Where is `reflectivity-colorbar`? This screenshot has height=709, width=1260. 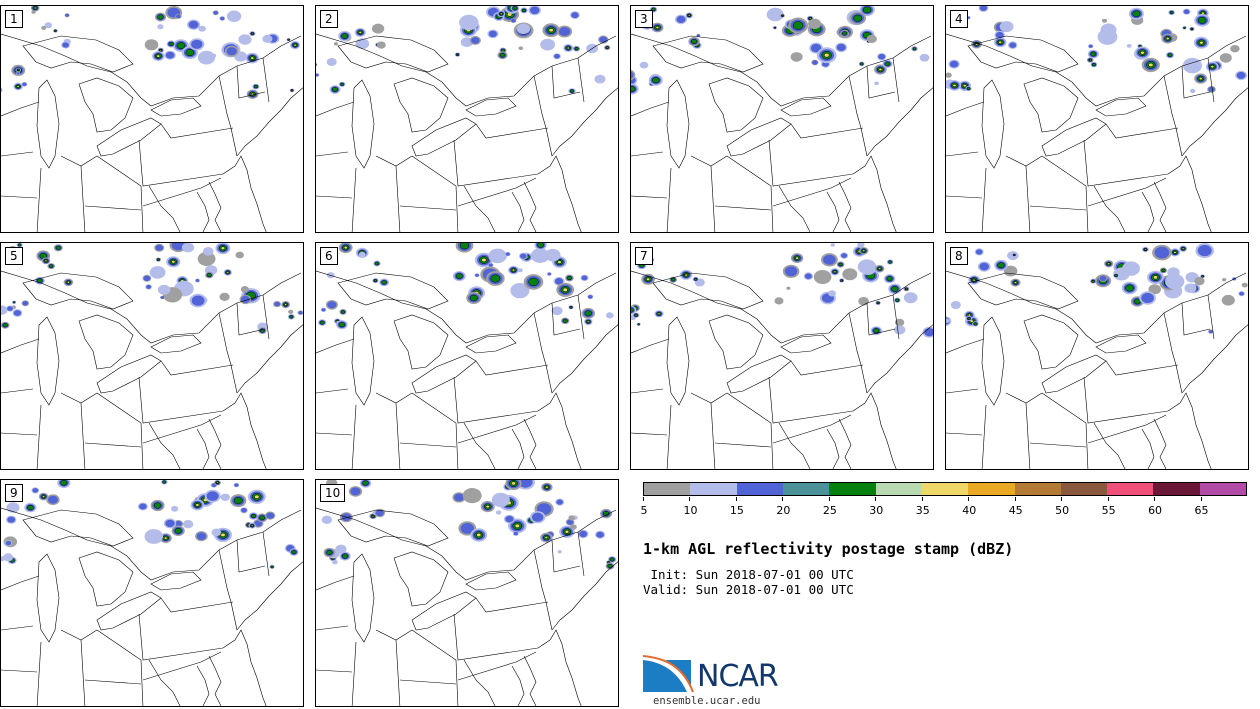
reflectivity-colorbar is located at coordinates (945, 489).